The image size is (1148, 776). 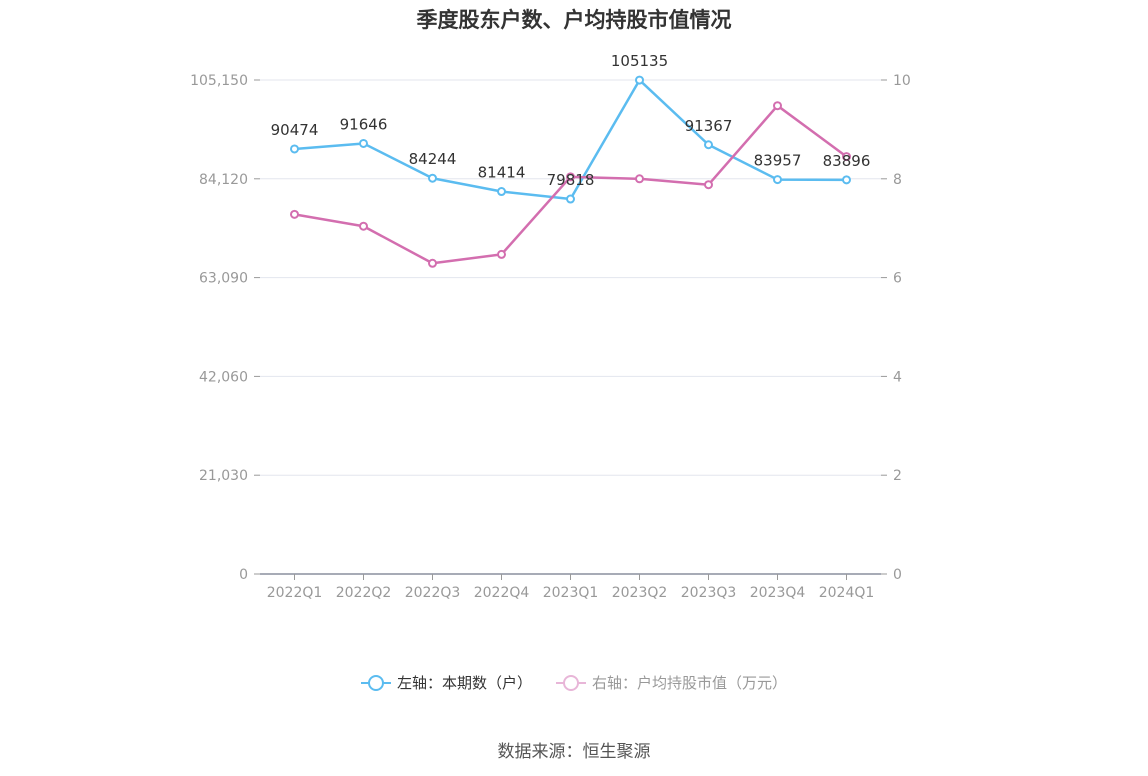 What do you see at coordinates (295, 130) in the screenshot?
I see `data-label: 90474` at bounding box center [295, 130].